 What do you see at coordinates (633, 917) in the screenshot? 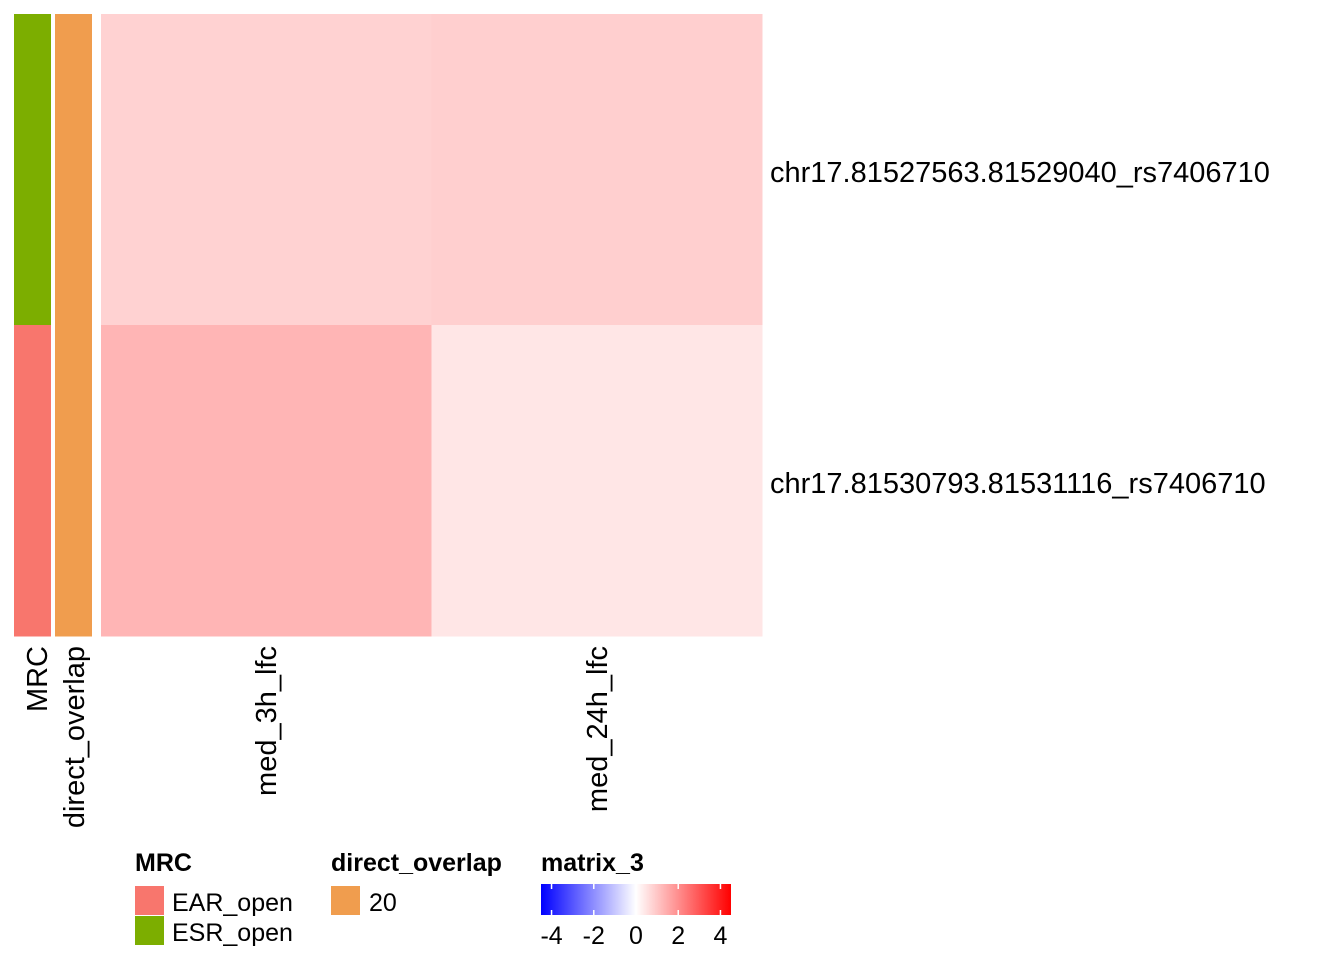
I see `colorbar-ticks: -4 -2 0 2 4` at bounding box center [633, 917].